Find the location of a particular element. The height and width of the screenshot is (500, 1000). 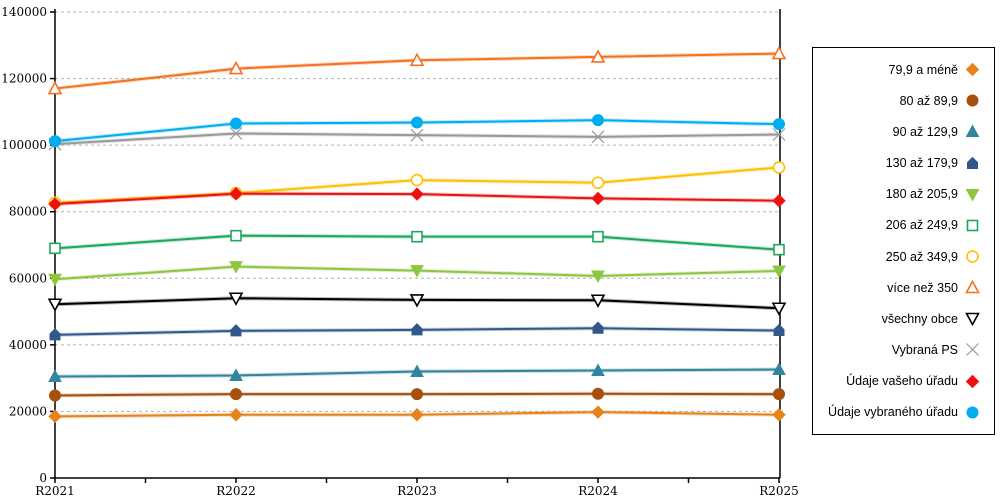

legend-label: 130 až 179,9 is located at coordinates (921, 163).